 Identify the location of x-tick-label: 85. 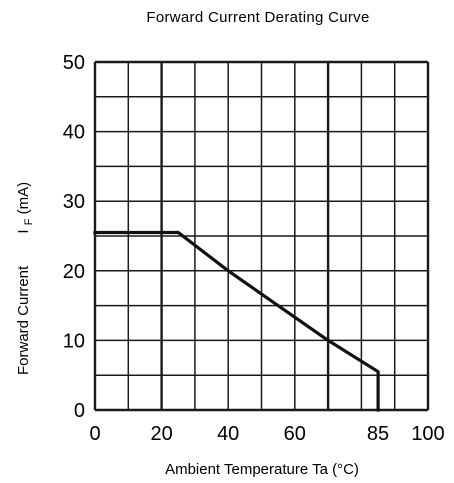
(378, 434).